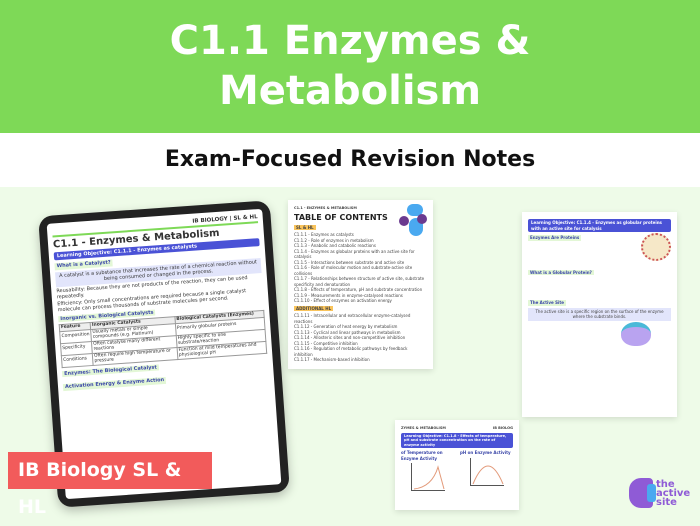 The height and width of the screenshot is (526, 700). What do you see at coordinates (350, 160) in the screenshot?
I see `subtitle: Exam-Focused Revision Notes` at bounding box center [350, 160].